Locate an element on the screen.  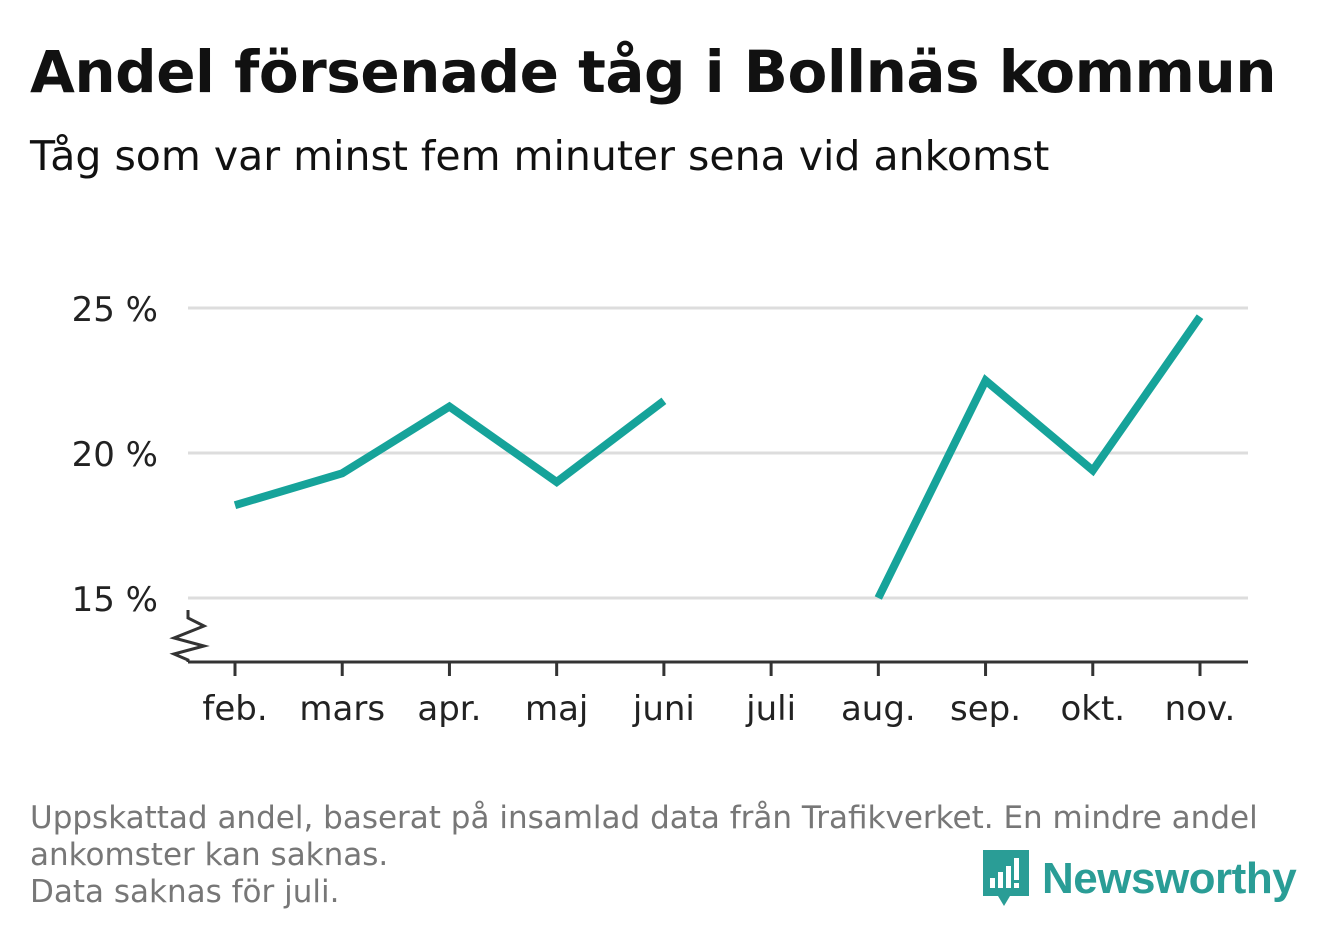
x-tick-label: sep. is located at coordinates (985, 709).